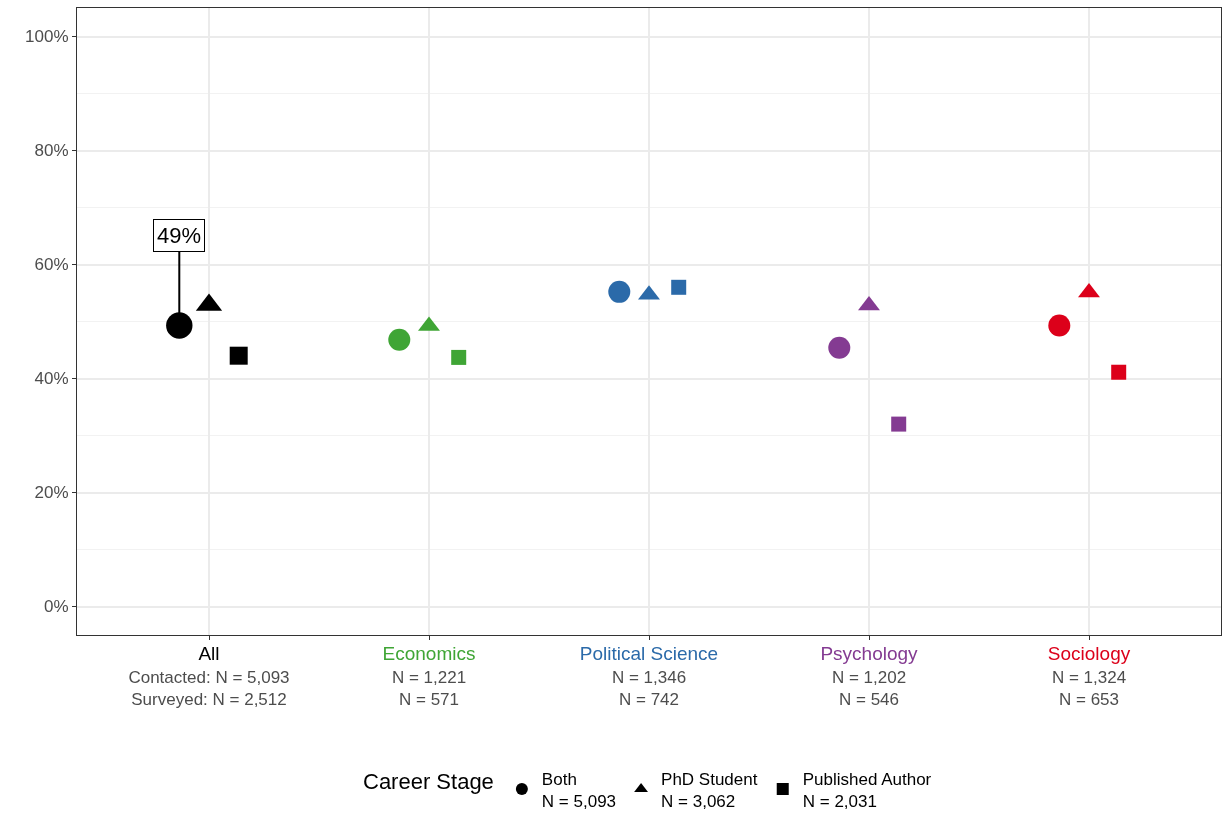 The image size is (1223, 821). I want to click on y-tick-label: 40%, so click(51, 379).